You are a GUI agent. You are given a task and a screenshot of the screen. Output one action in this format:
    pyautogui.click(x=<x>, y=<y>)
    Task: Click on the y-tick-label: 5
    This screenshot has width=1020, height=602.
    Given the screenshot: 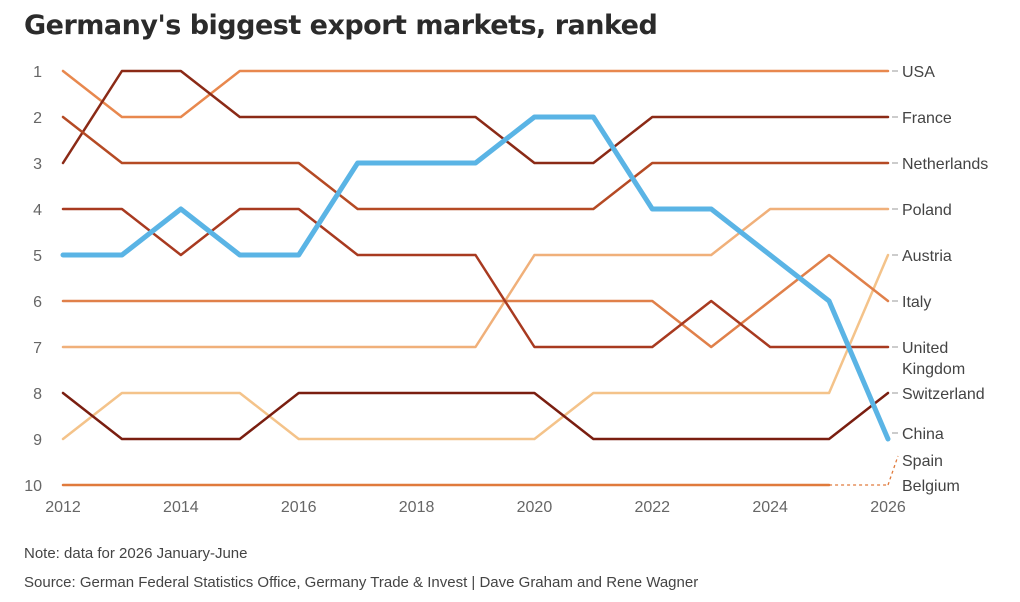 What is the action you would take?
    pyautogui.click(x=37, y=256)
    